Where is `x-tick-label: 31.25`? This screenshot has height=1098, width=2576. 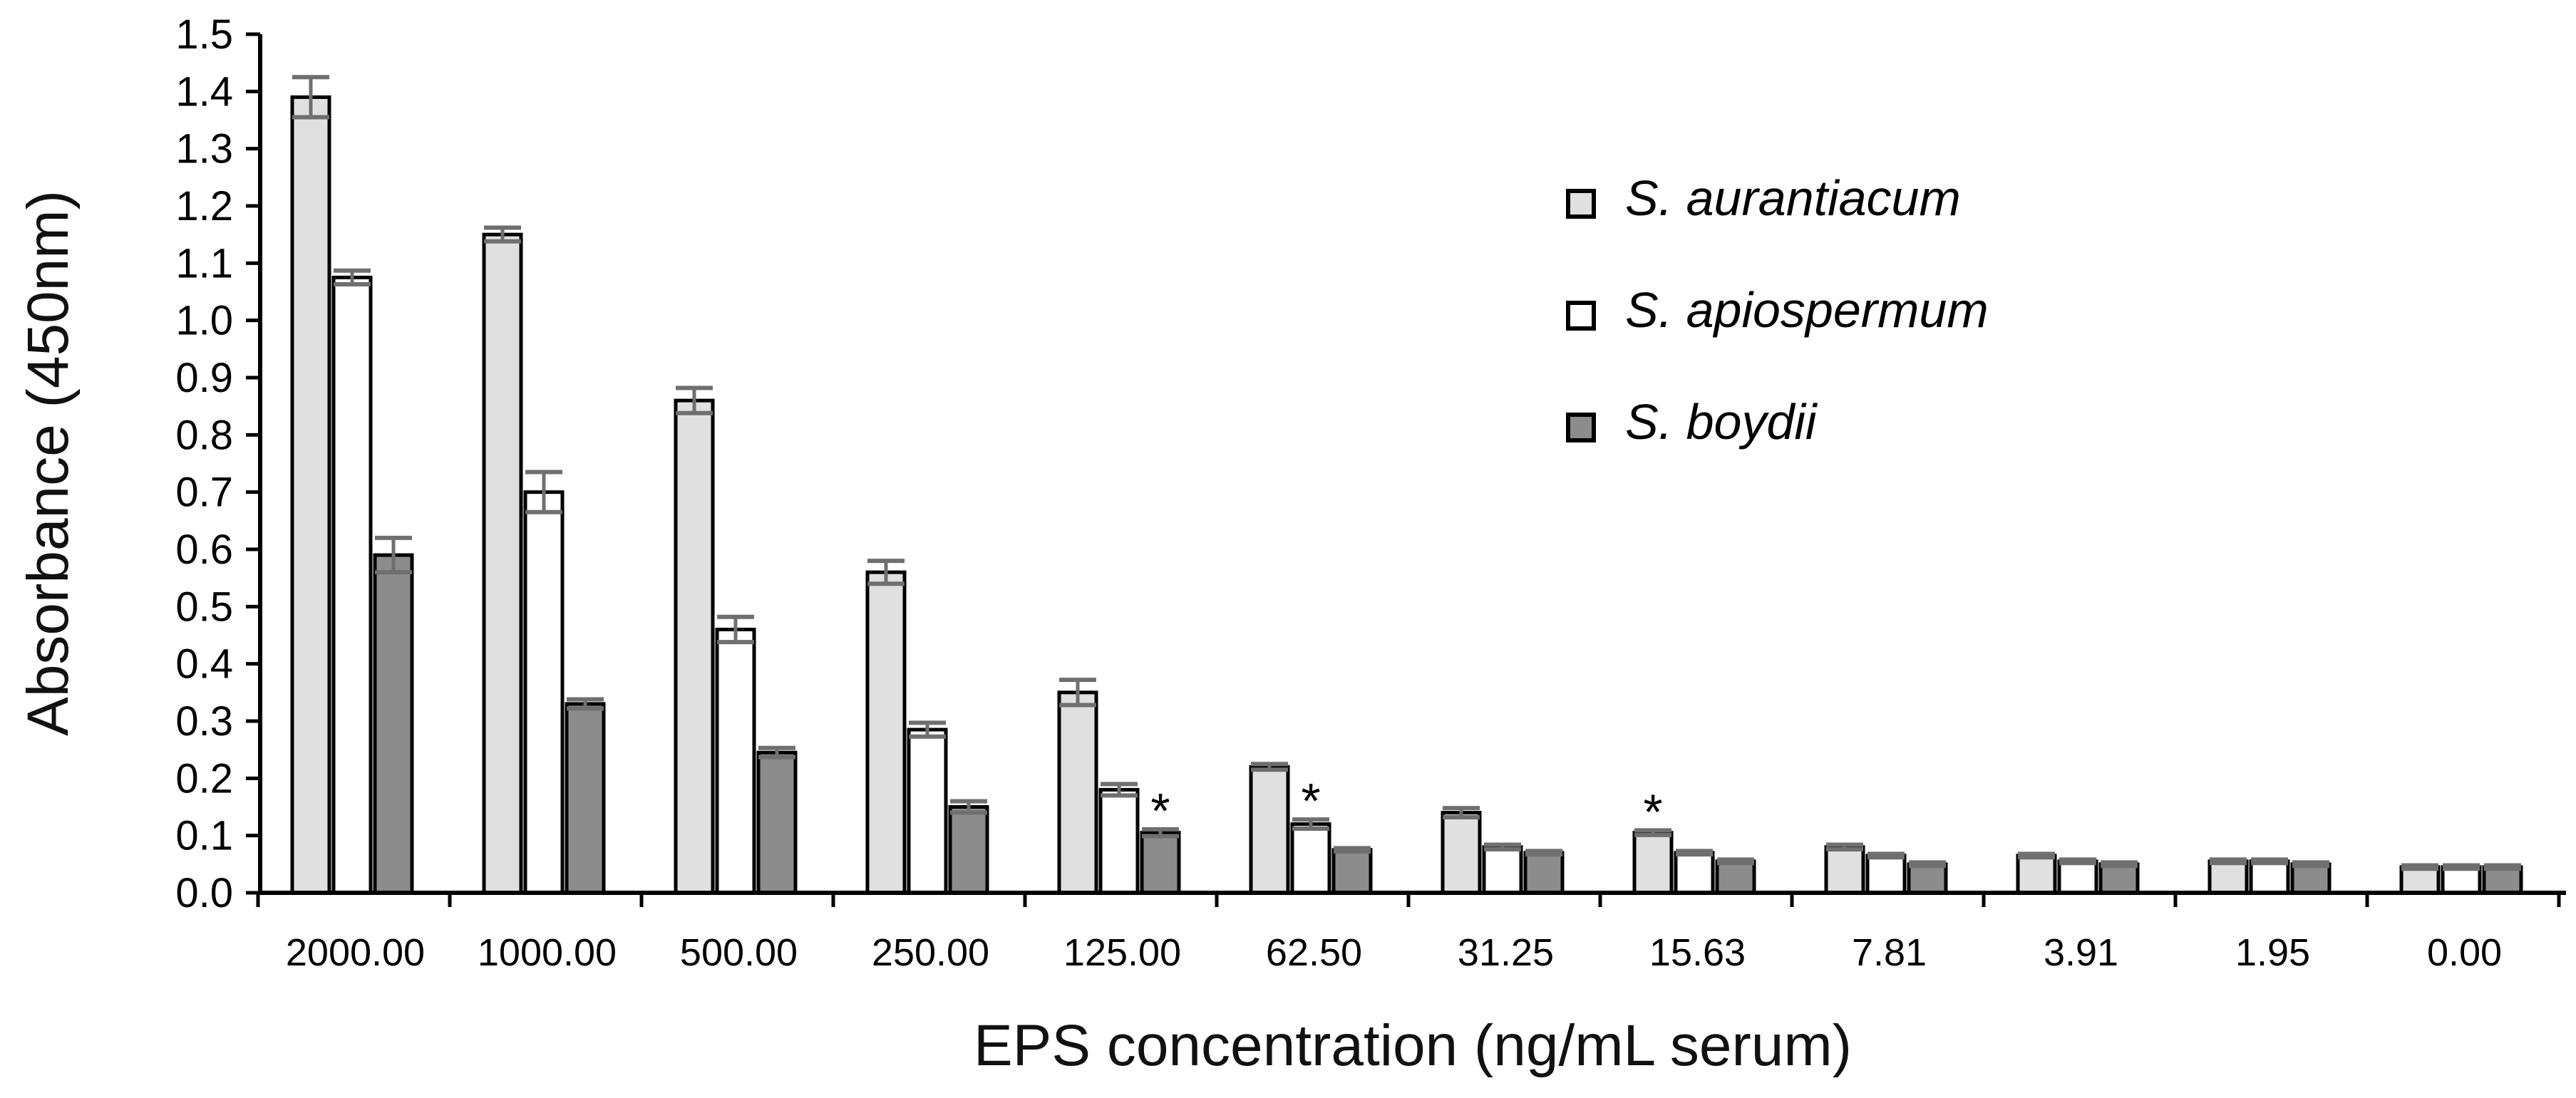
x-tick-label: 31.25 is located at coordinates (1506, 953).